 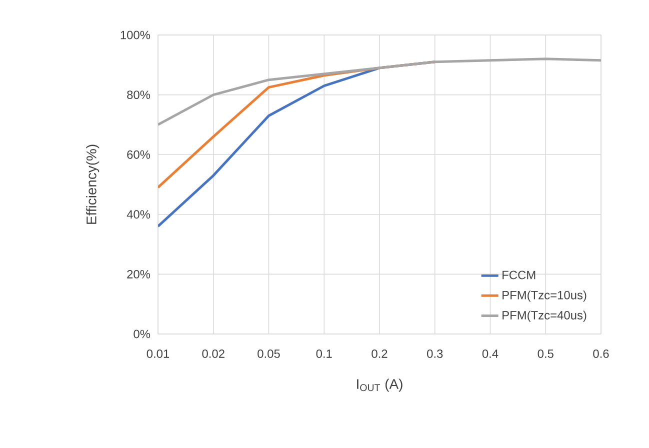 I want to click on y-tick-label: 40%, so click(x=138, y=214).